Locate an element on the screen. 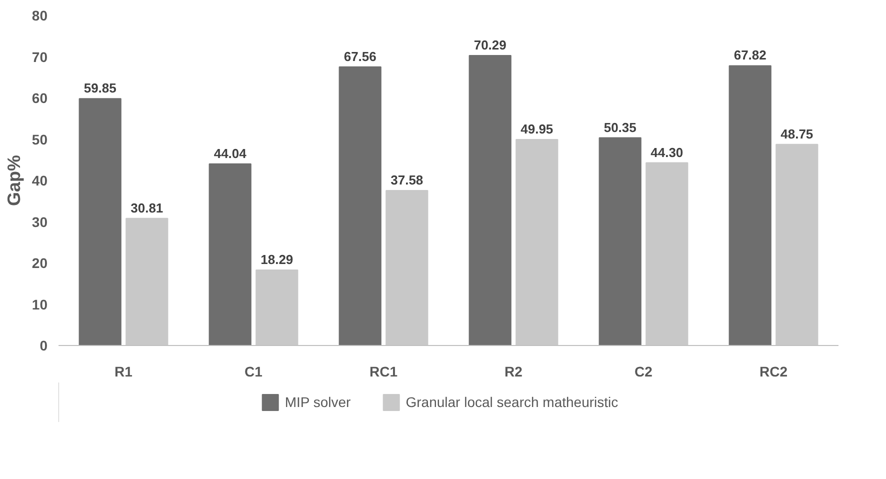  y-tick-label: 0 is located at coordinates (44, 346).